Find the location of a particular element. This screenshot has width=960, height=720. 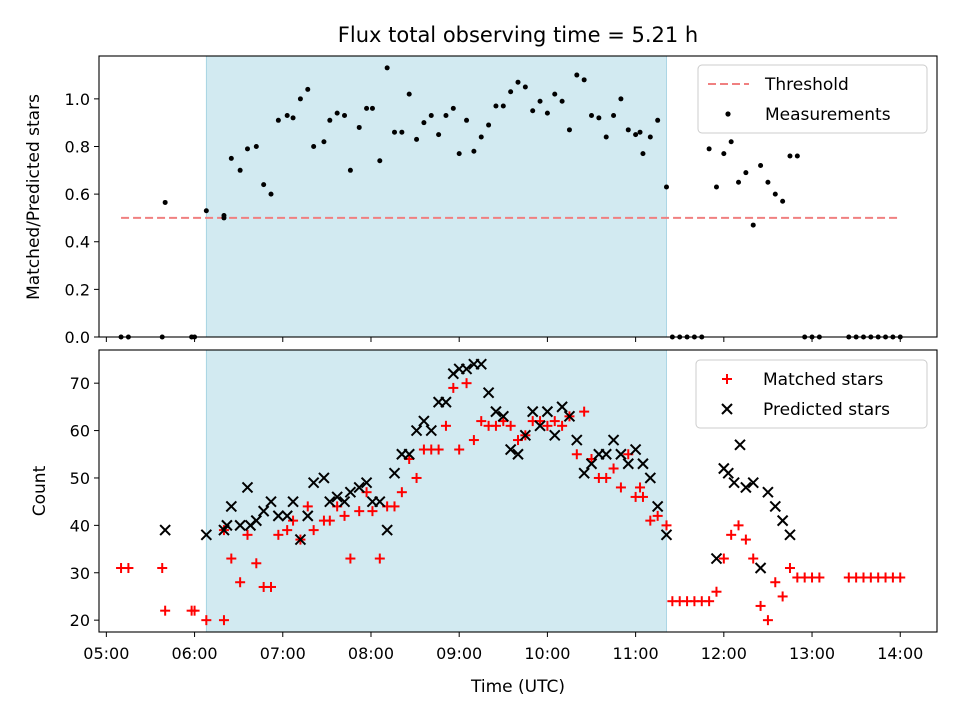

top-y-tick-label: 0.0 is located at coordinates (77, 337).